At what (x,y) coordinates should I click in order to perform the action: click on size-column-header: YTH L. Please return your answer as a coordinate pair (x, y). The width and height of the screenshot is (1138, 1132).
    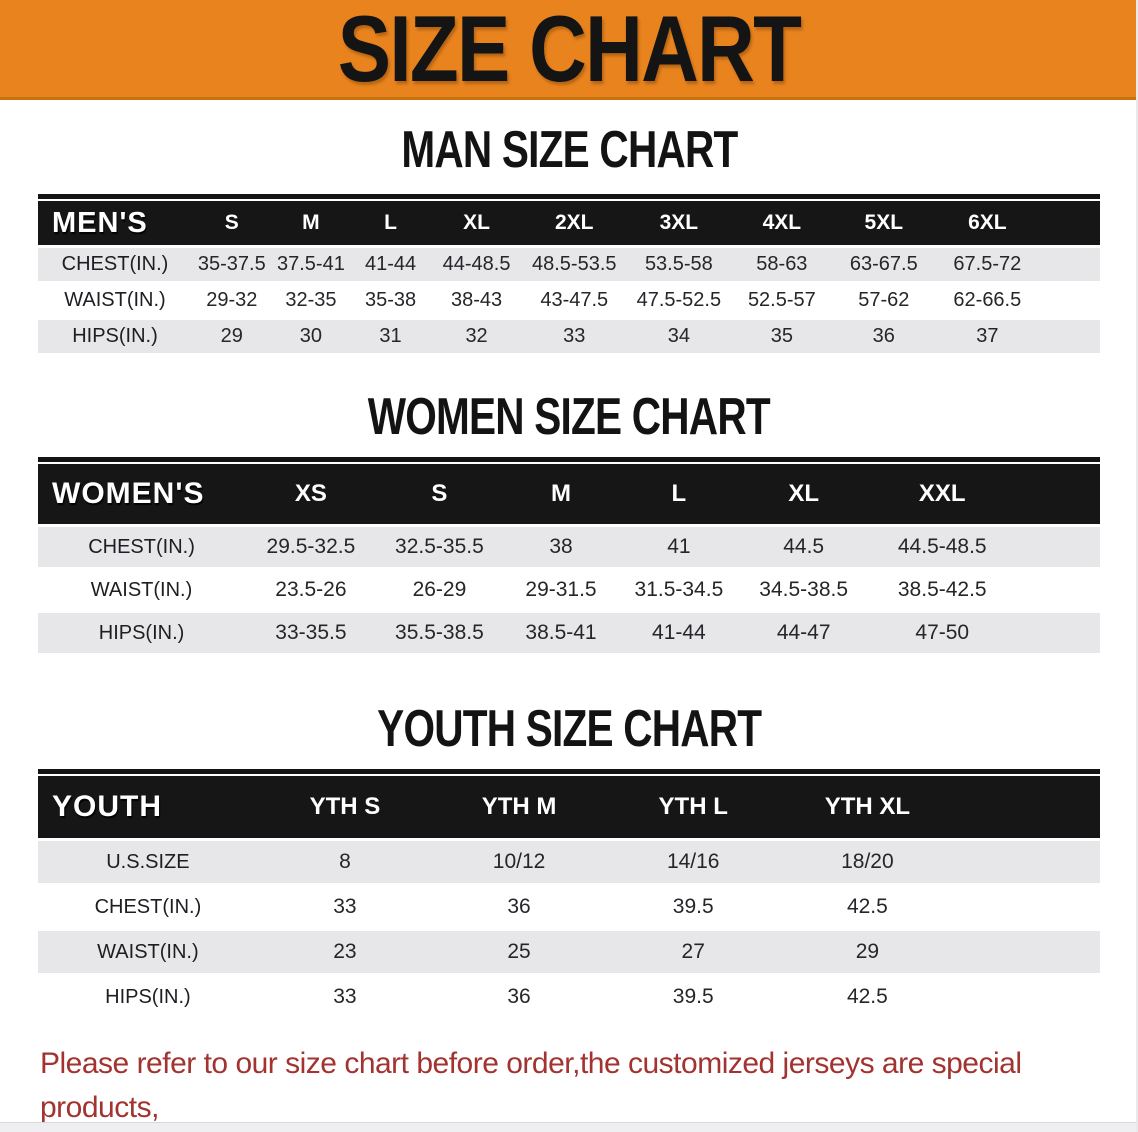
    Looking at the image, I should click on (693, 806).